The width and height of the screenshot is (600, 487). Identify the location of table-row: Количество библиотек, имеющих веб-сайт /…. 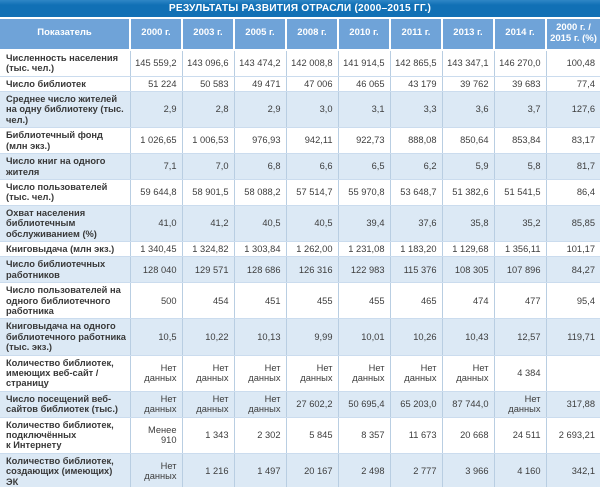
(300, 373).